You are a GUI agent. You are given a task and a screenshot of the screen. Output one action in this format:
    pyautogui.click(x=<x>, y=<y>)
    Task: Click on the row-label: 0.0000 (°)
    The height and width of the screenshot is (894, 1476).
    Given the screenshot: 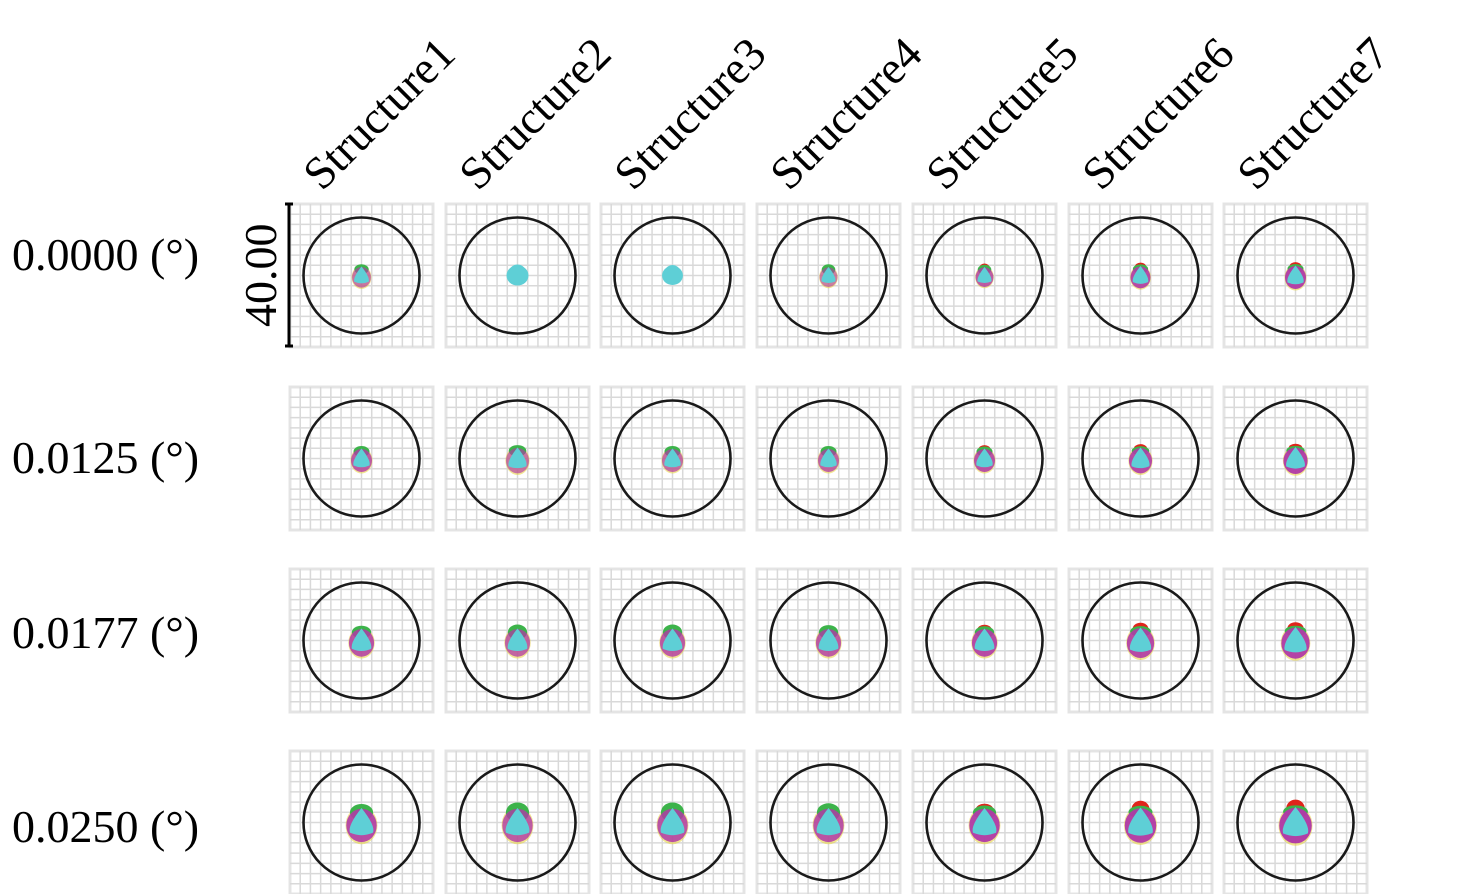 What is the action you would take?
    pyautogui.click(x=105, y=254)
    